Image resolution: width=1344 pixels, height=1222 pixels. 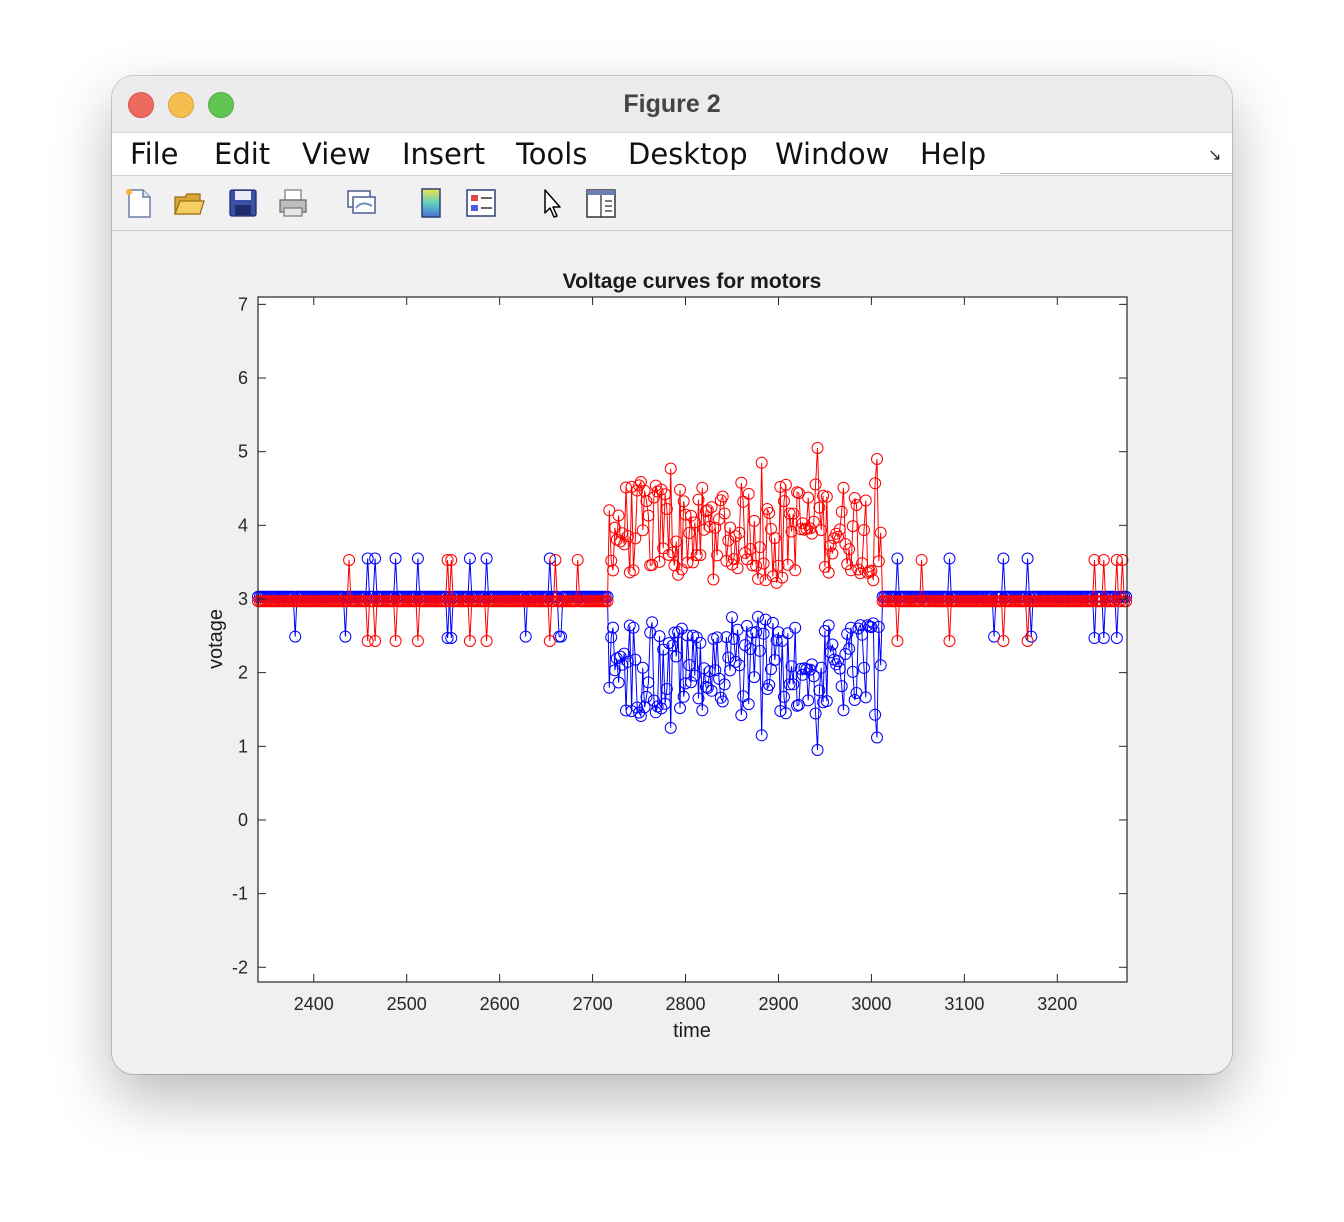 What do you see at coordinates (189, 203) in the screenshot?
I see `open-file-icon` at bounding box center [189, 203].